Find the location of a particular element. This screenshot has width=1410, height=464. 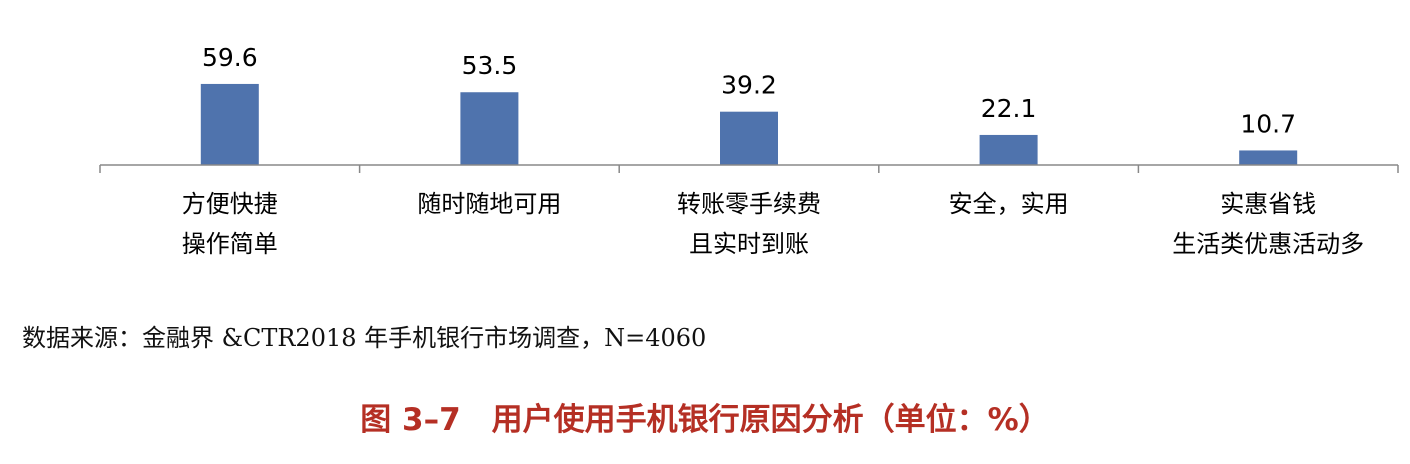

data-label: 39.2 is located at coordinates (749, 85).